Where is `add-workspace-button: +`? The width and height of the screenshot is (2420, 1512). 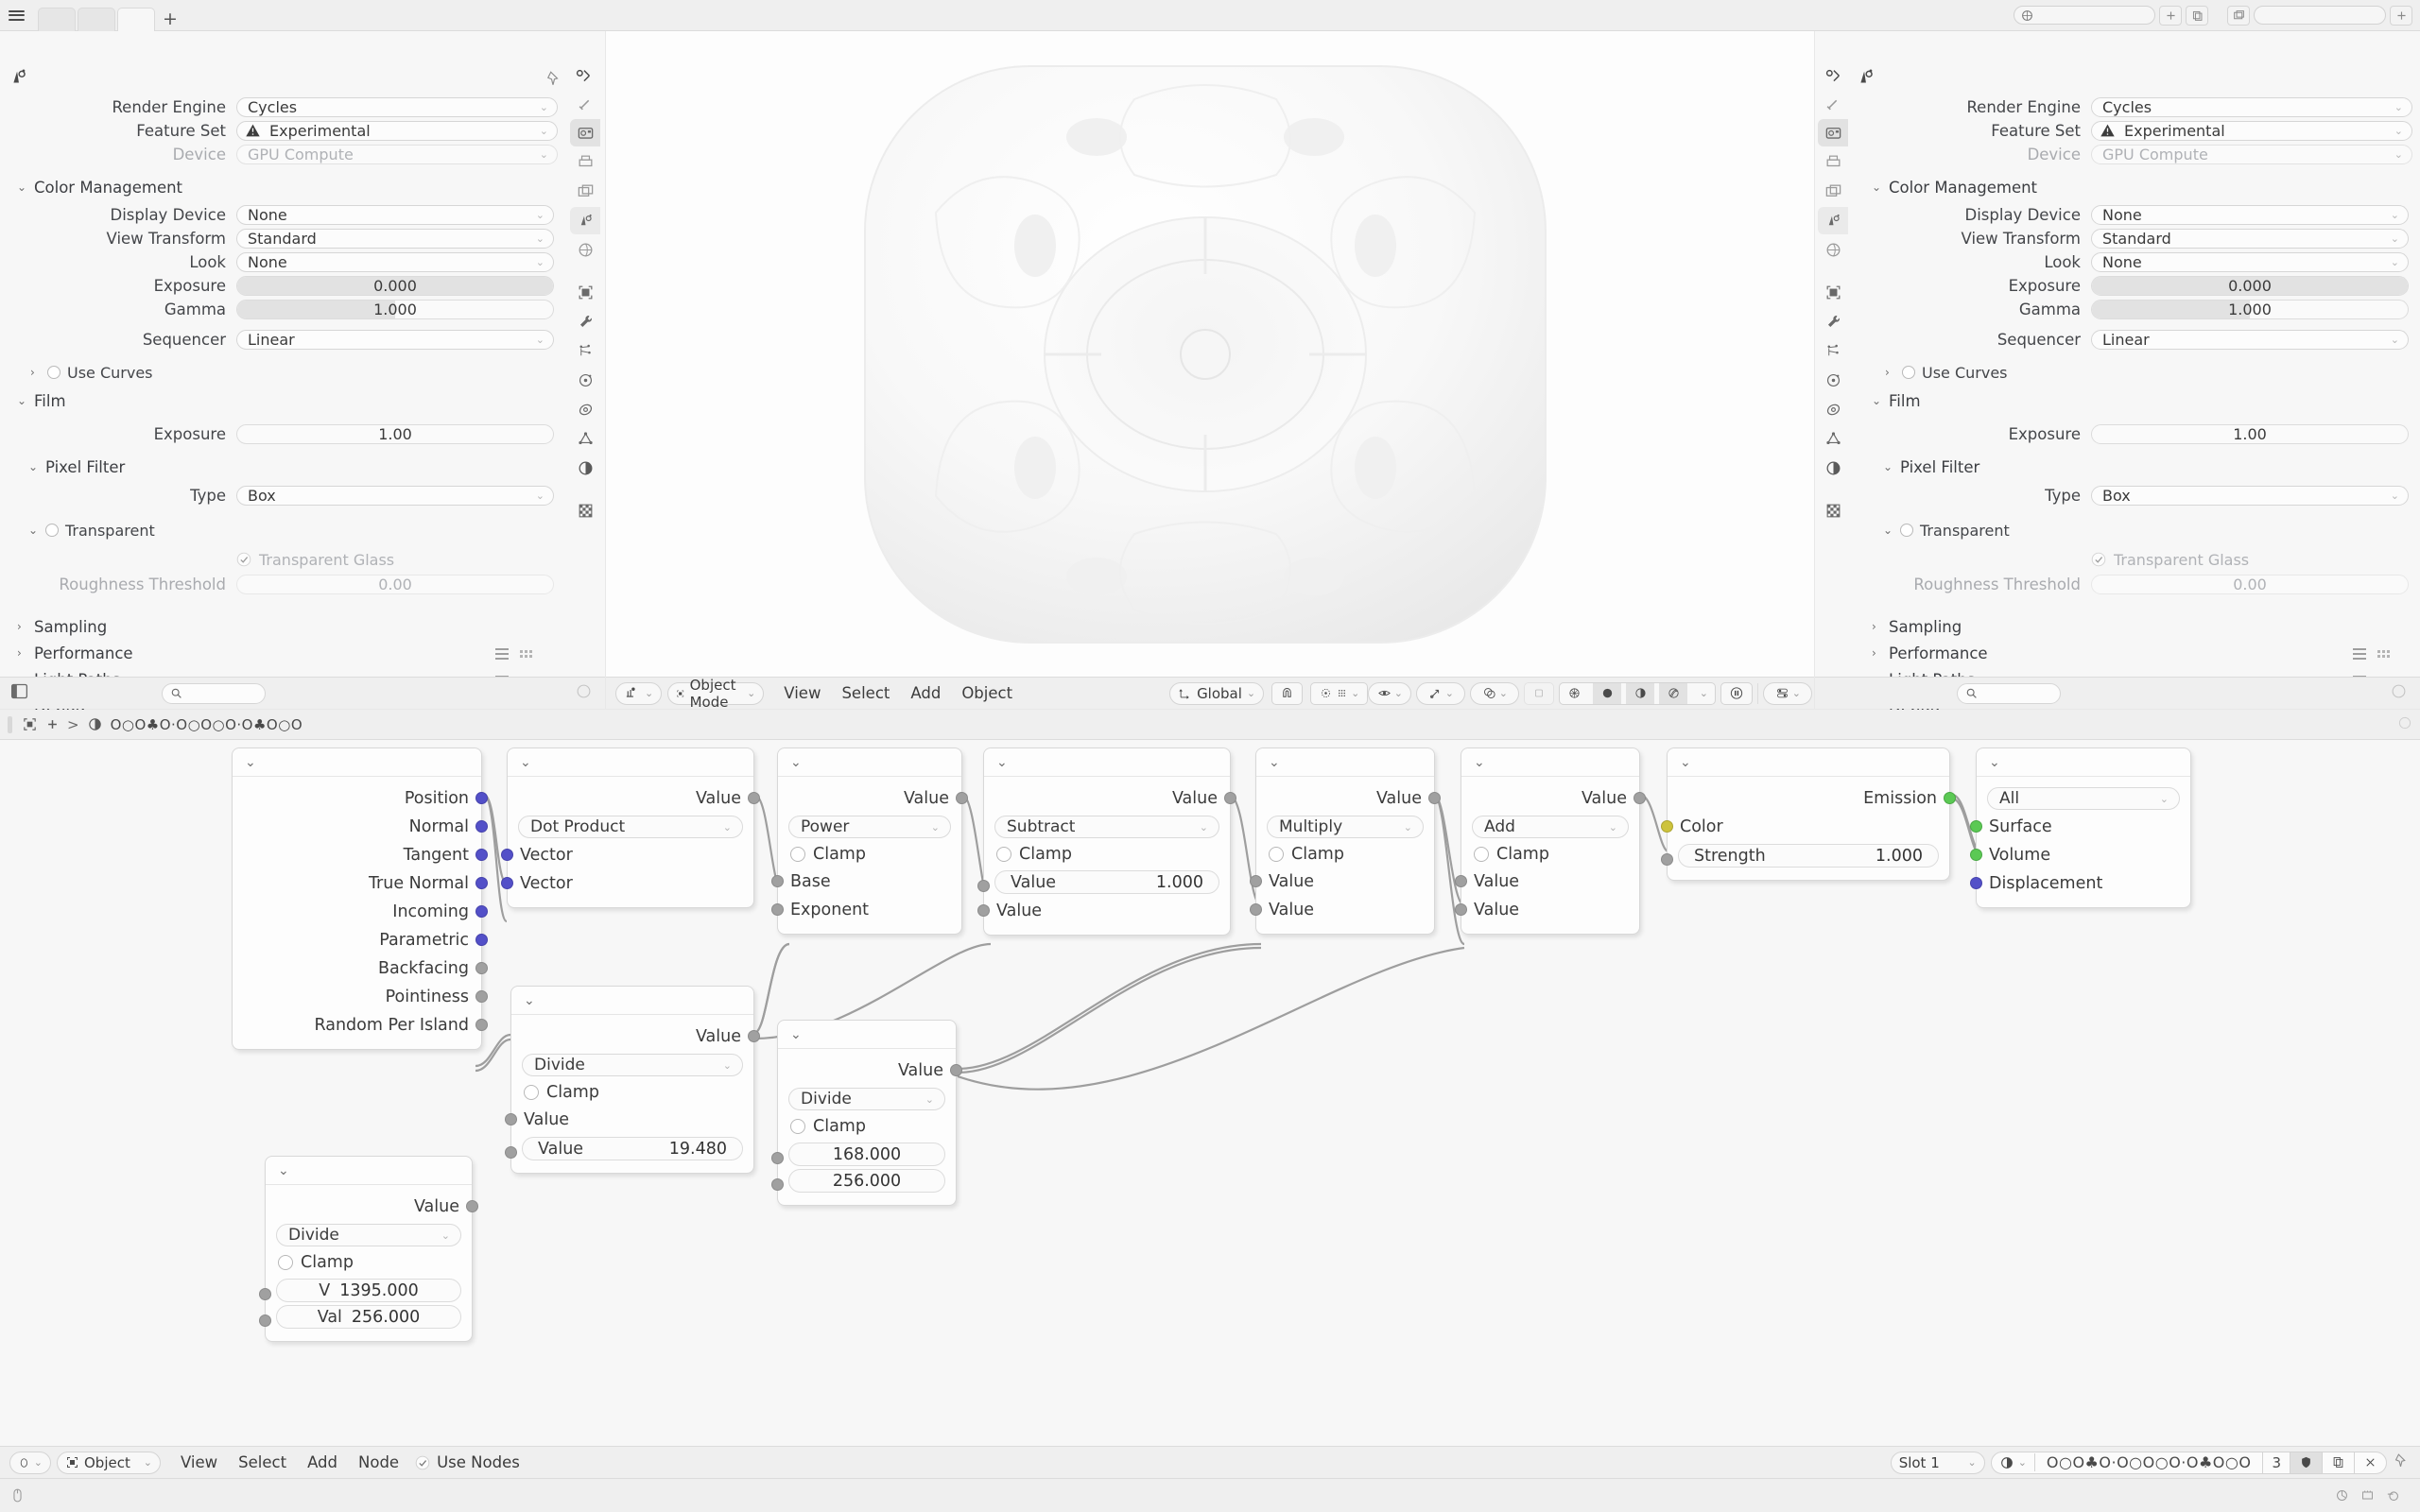
add-workspace-button: + is located at coordinates (170, 19).